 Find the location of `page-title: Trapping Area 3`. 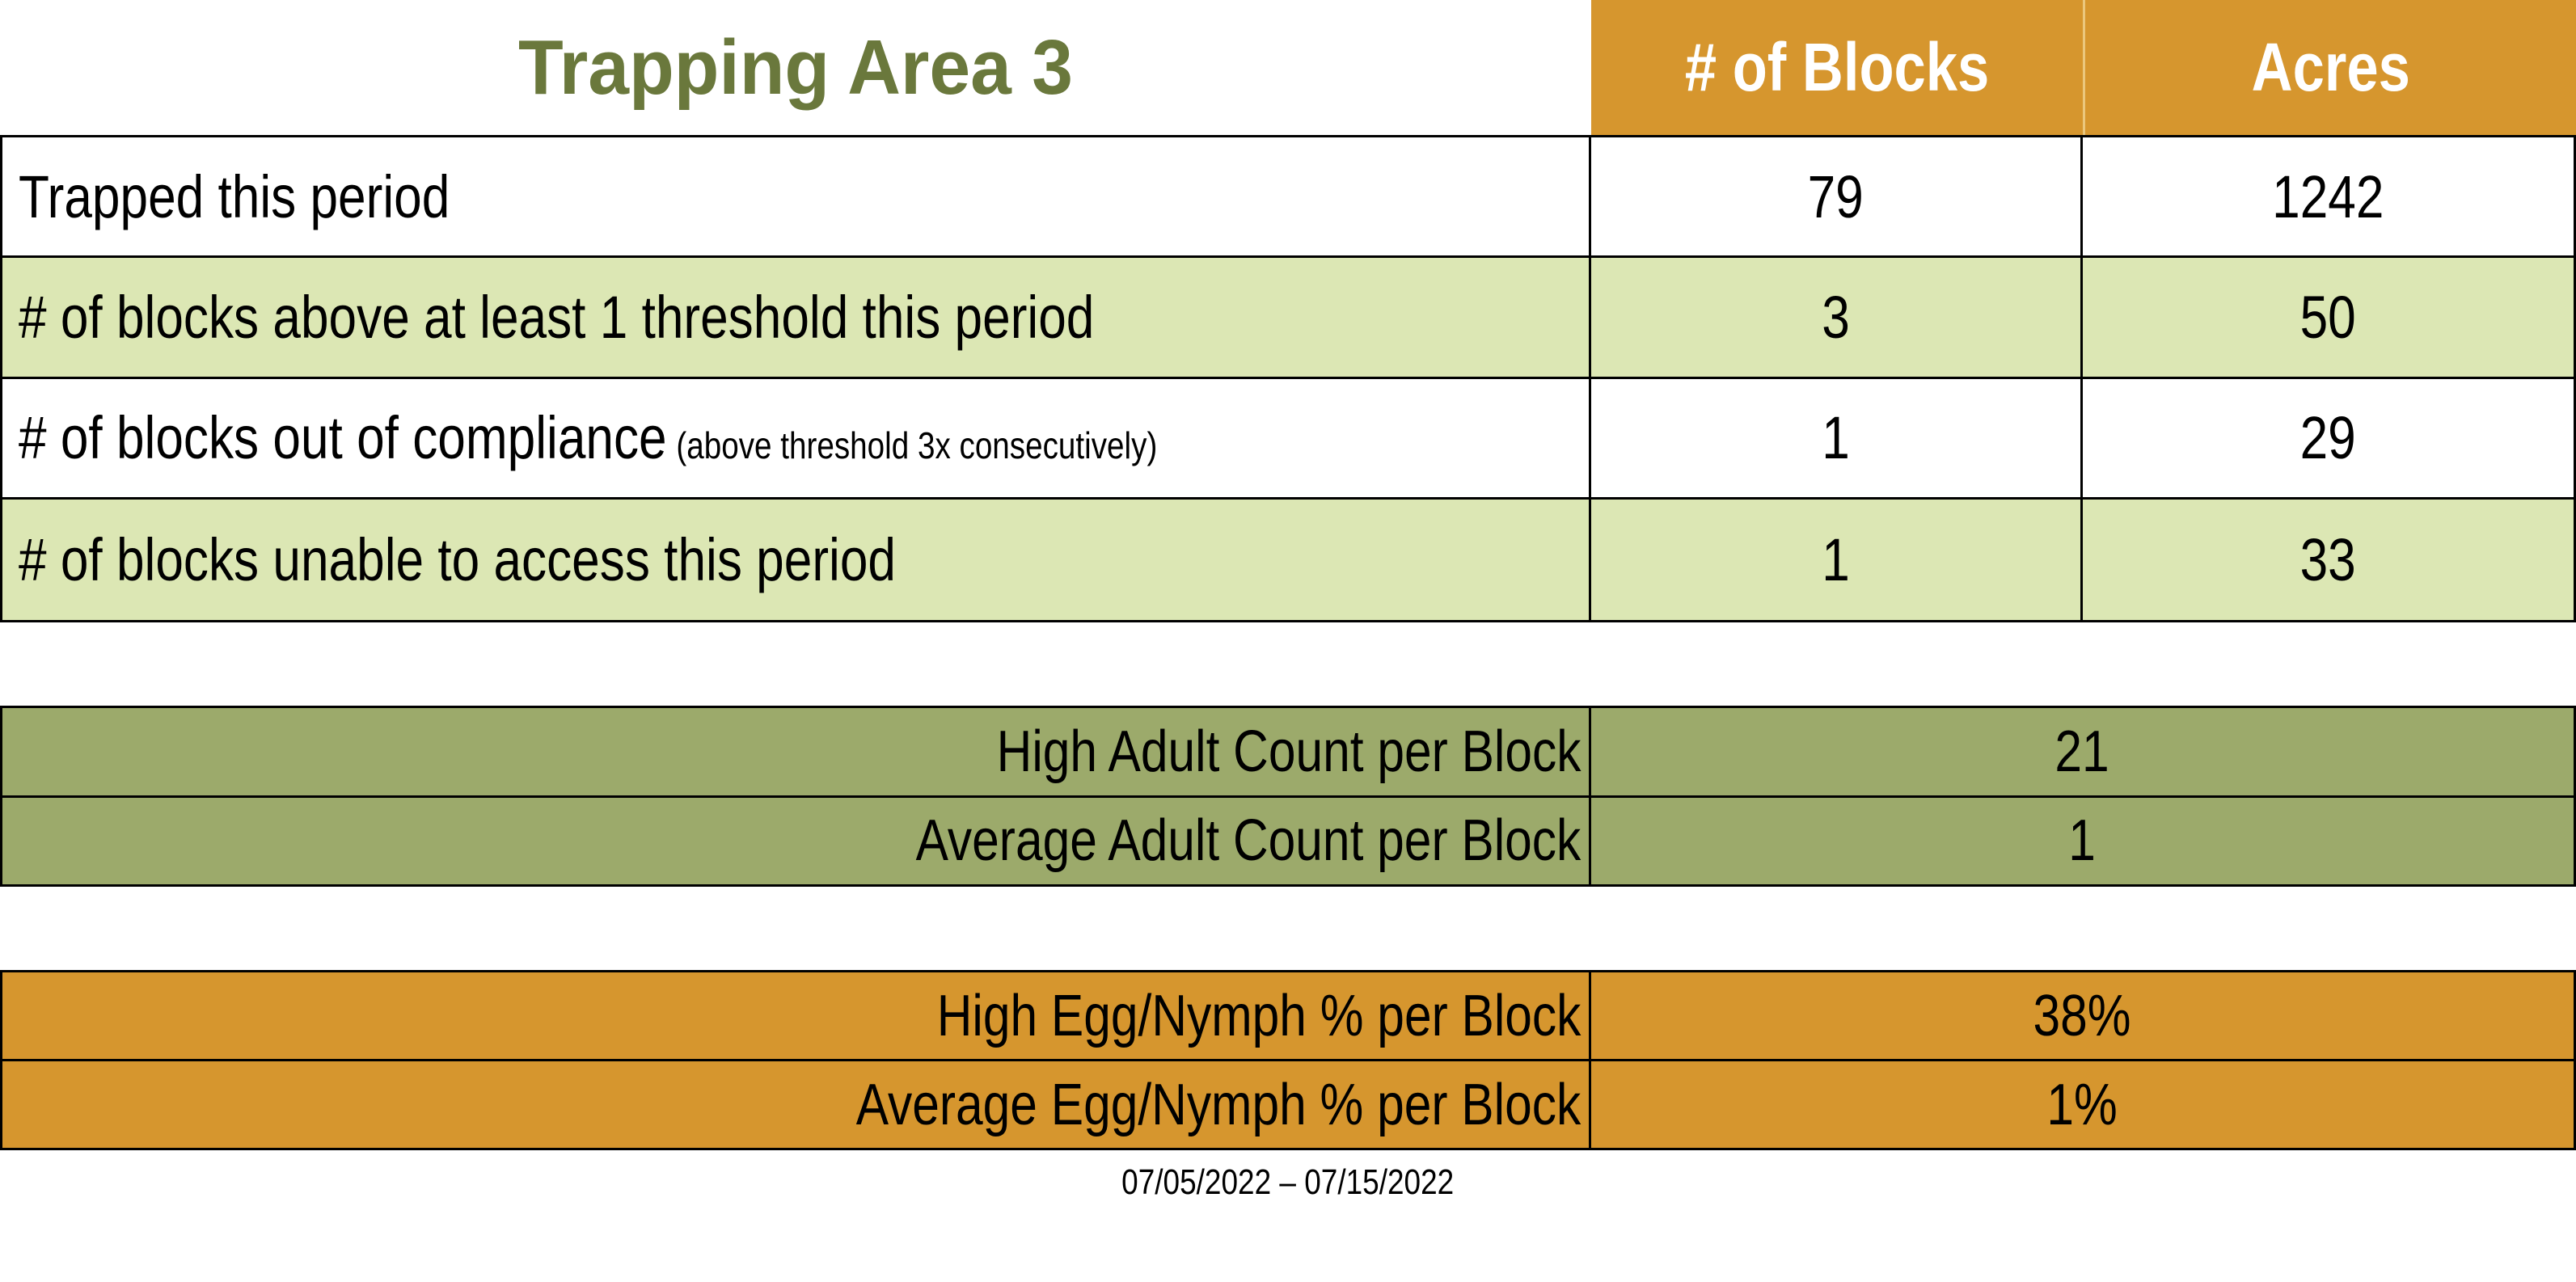

page-title: Trapping Area 3 is located at coordinates (795, 67).